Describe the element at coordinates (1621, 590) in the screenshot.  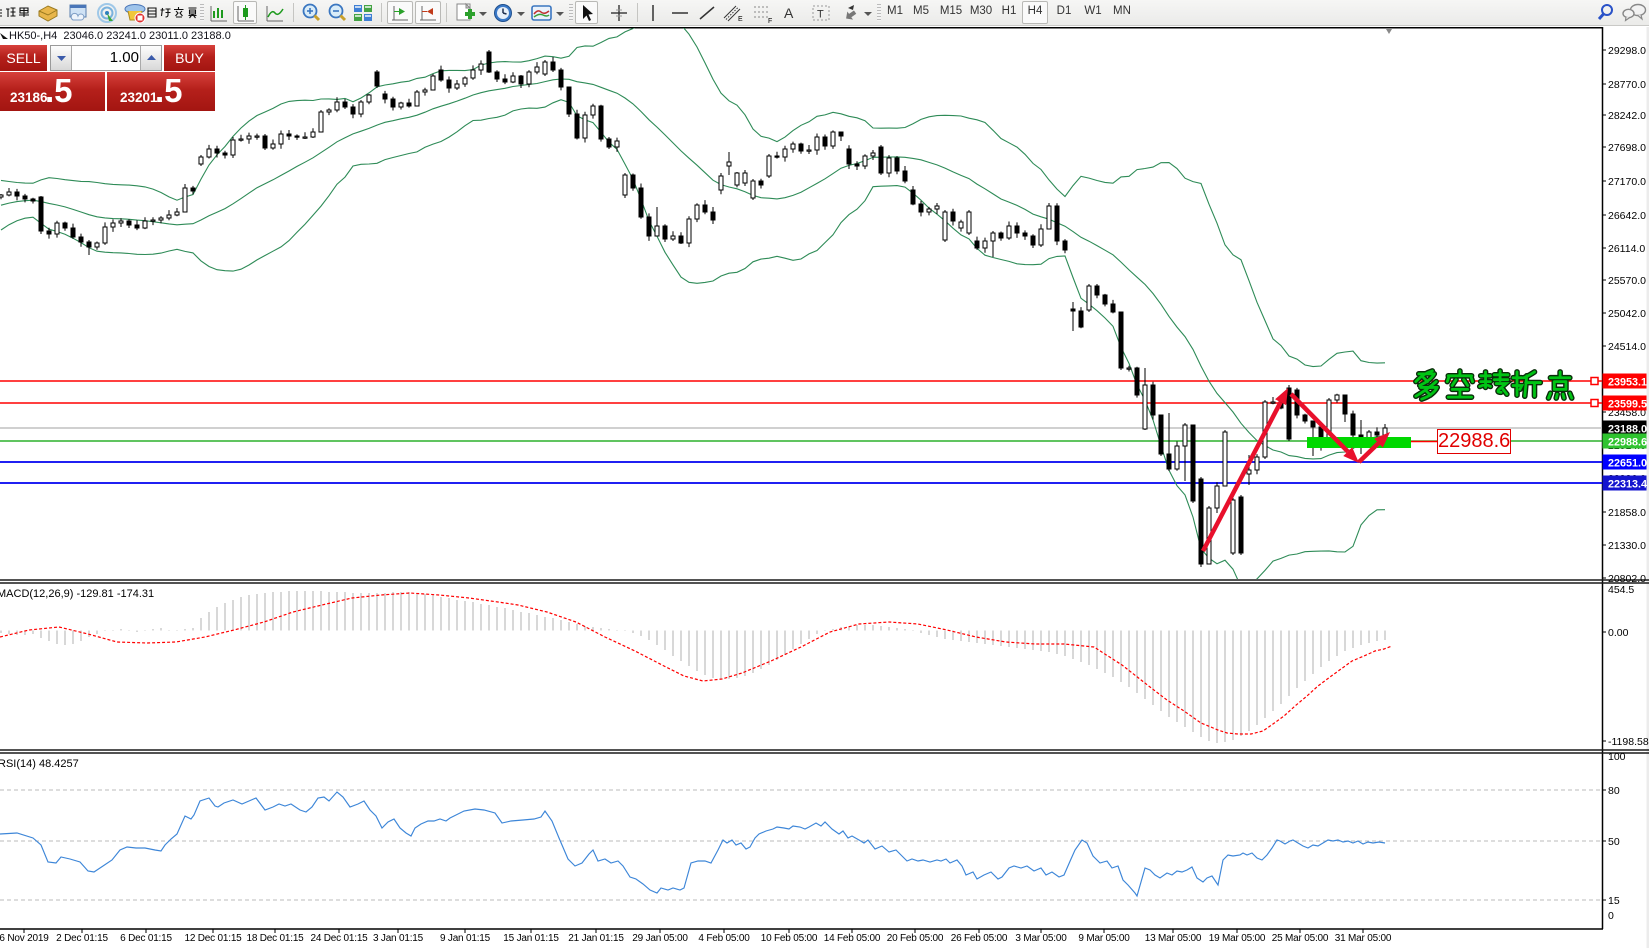
I see `svg-text: 454.5` at that location.